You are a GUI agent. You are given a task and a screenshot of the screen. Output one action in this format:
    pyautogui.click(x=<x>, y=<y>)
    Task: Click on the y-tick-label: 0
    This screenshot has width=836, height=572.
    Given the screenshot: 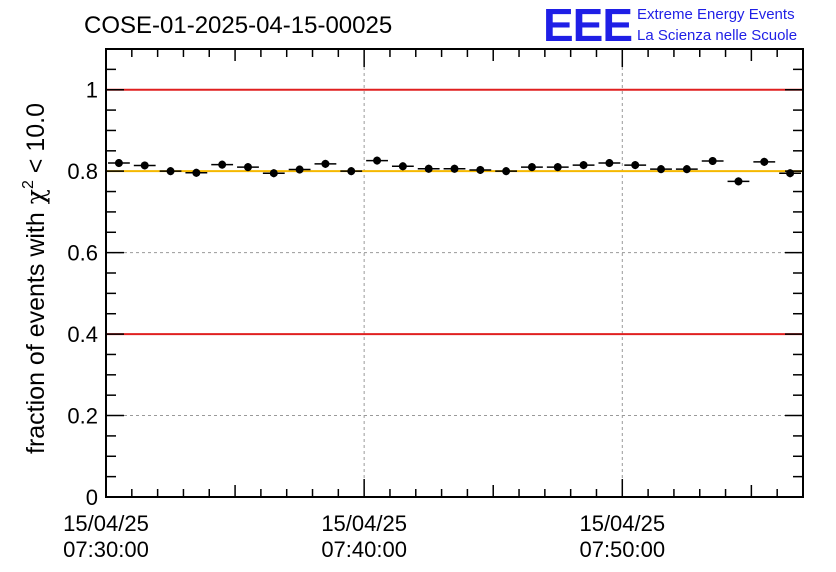 What is the action you would take?
    pyautogui.click(x=92, y=497)
    